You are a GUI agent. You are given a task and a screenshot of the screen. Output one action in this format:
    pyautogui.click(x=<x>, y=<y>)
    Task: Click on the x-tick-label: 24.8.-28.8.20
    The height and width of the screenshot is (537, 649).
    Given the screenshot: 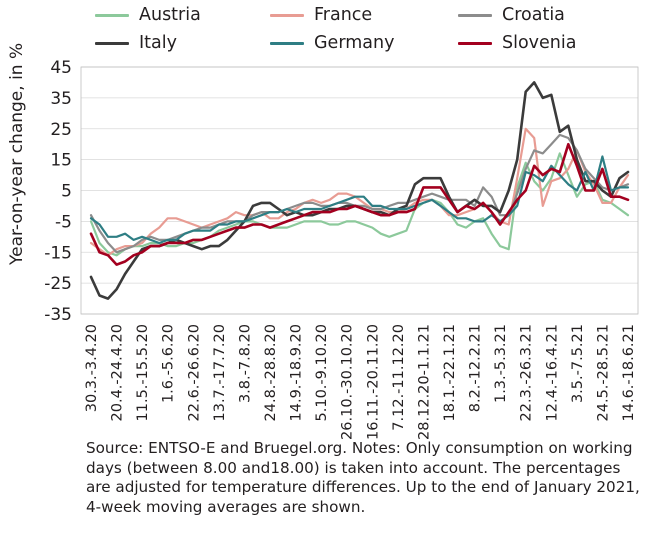 What is the action you would take?
    pyautogui.click(x=271, y=372)
    